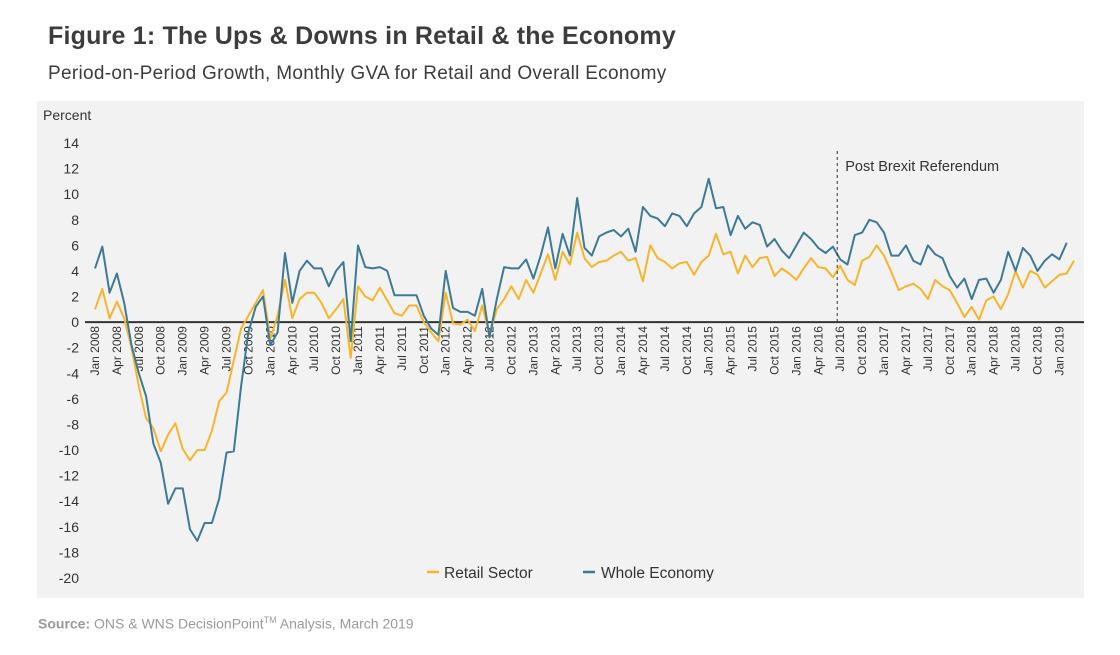  I want to click on y-tick-label: -12, so click(69, 476).